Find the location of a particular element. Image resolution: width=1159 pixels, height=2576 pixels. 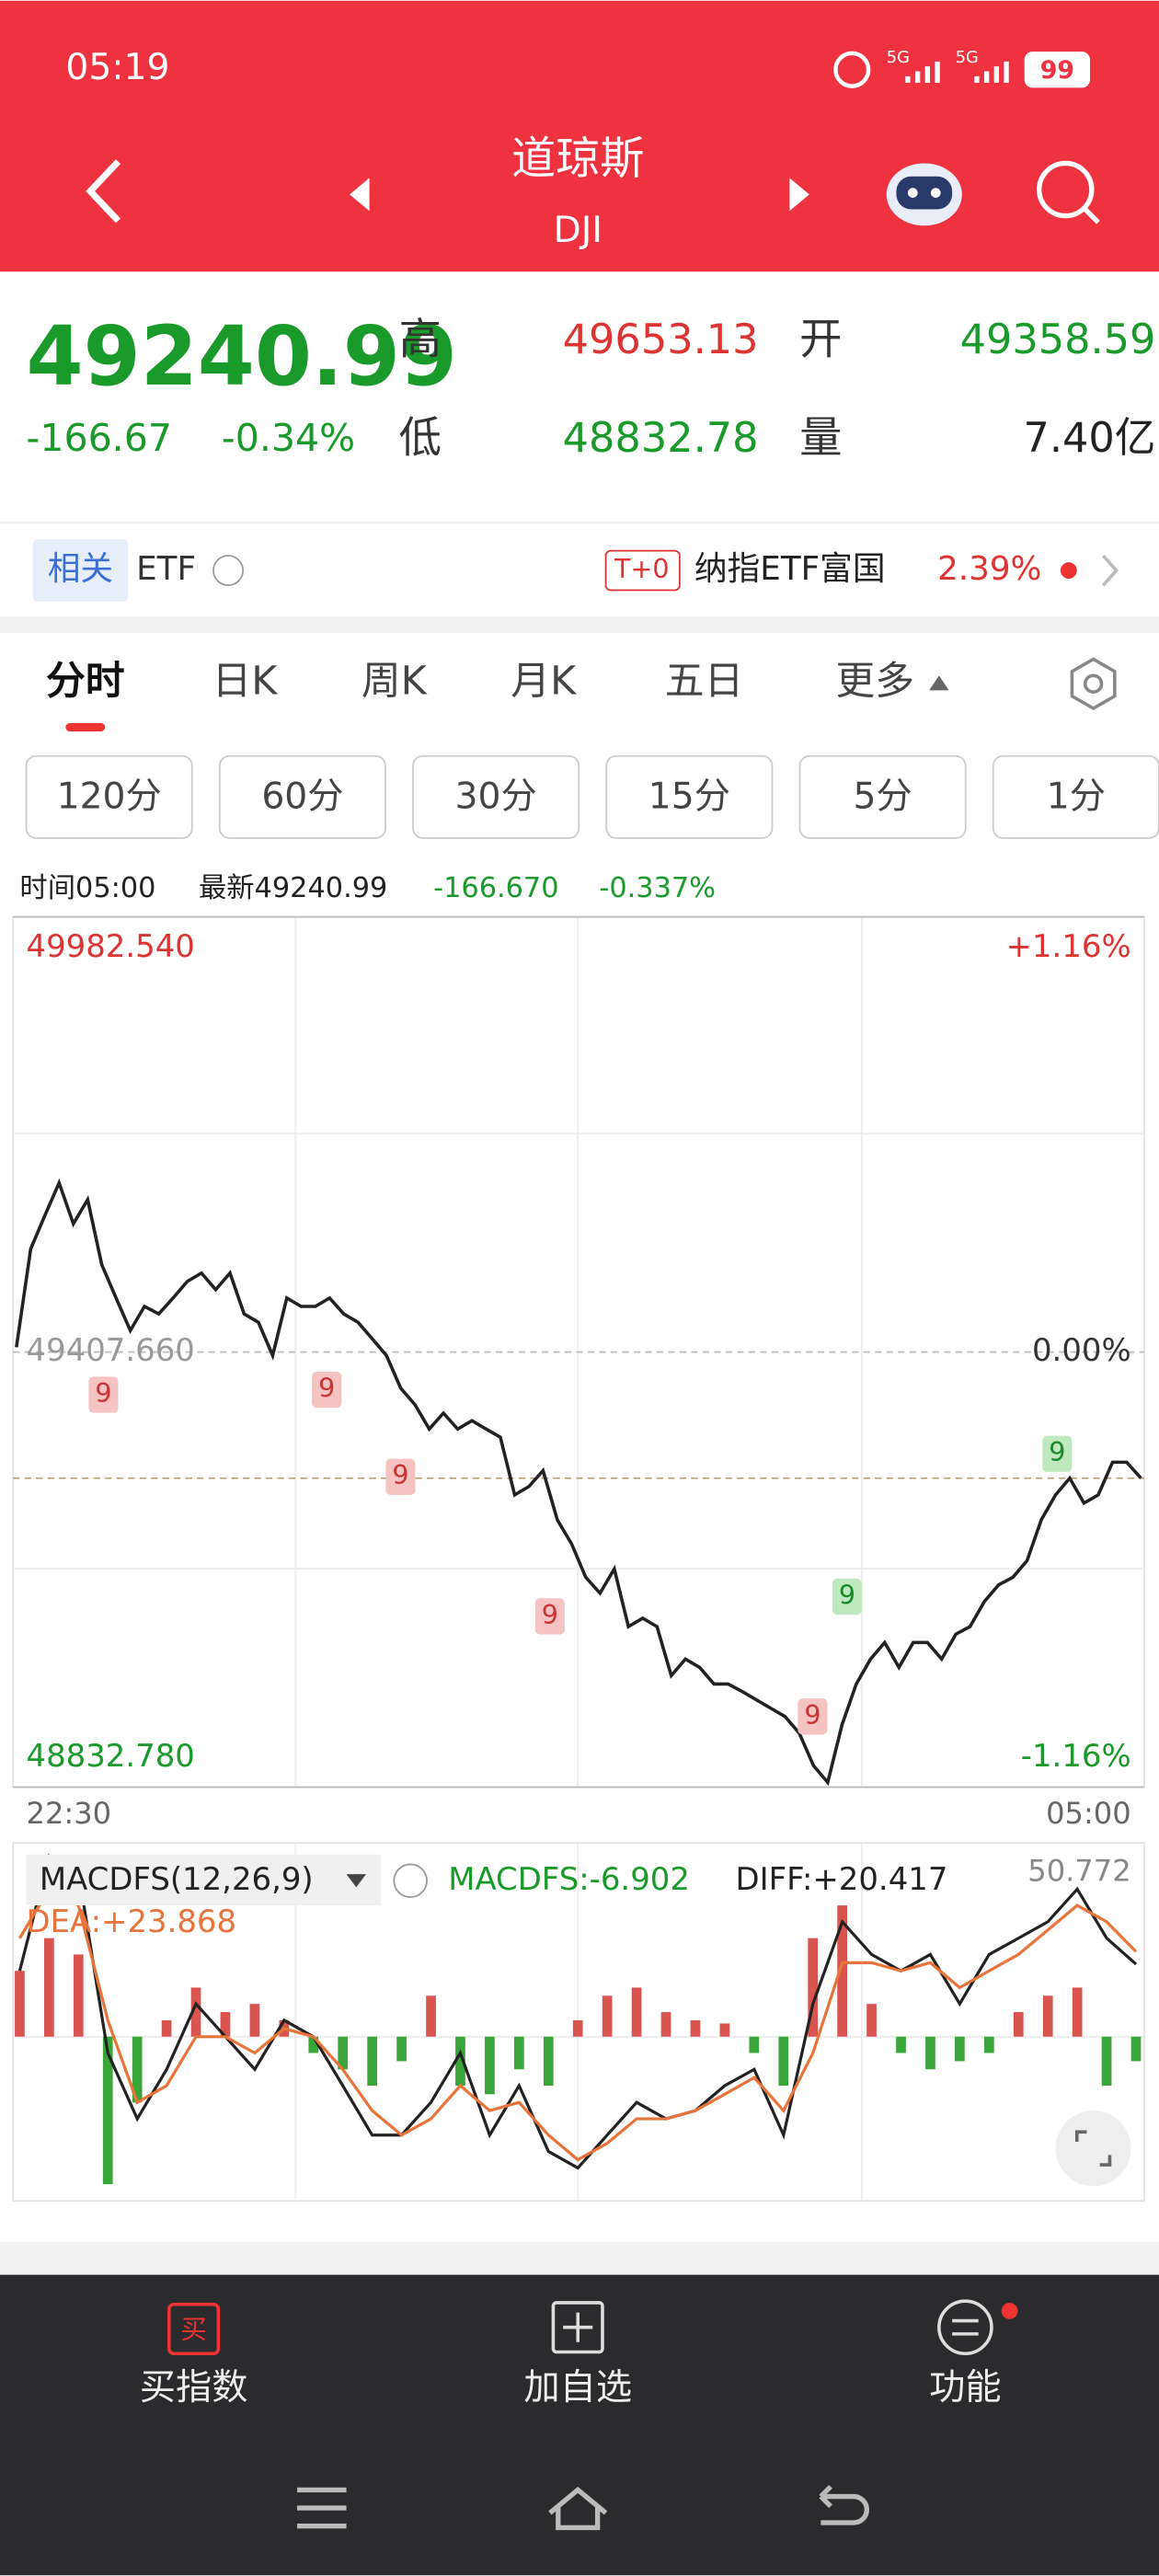

home-button is located at coordinates (578, 2508).